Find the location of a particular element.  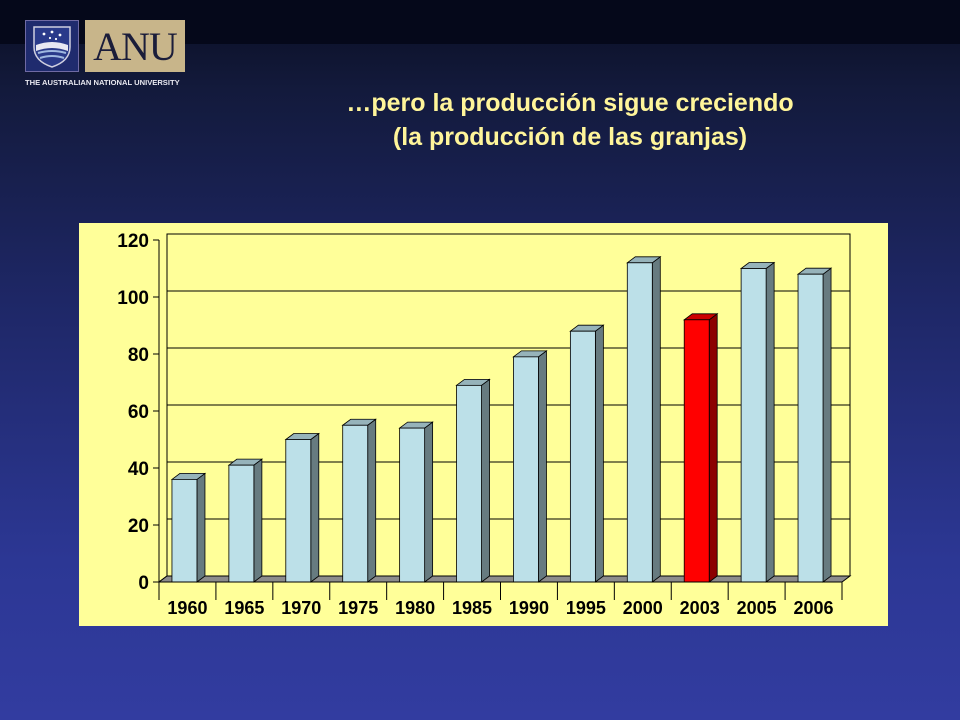

bar-side-2006 is located at coordinates (827, 425).